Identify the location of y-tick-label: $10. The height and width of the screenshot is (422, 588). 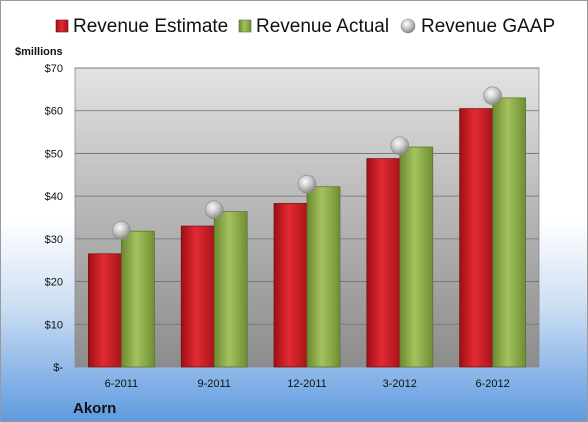
(54, 325).